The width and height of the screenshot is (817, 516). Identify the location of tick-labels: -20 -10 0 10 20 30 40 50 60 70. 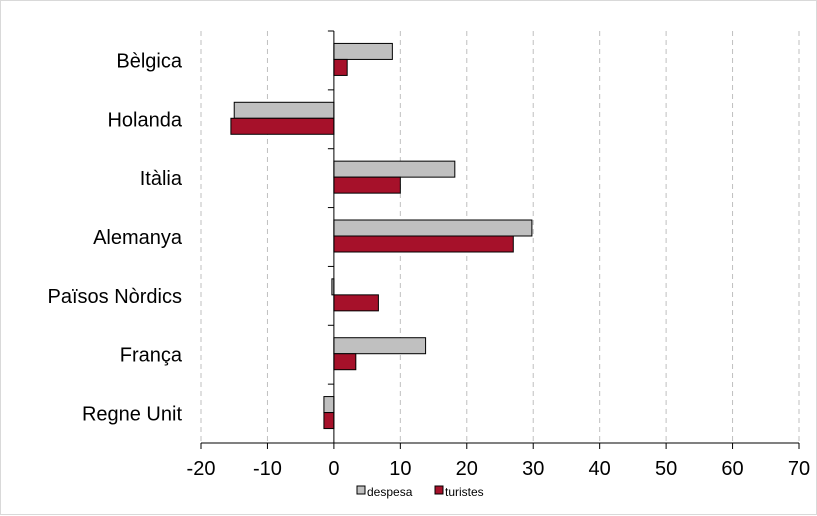
(499, 469).